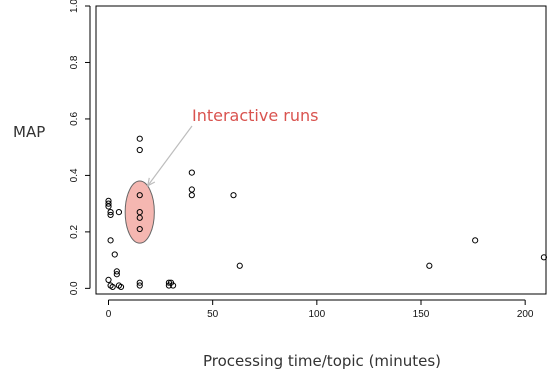 This screenshot has height=374, width=548. Describe the element at coordinates (80, 147) in the screenshot. I see `y-axis: 0.0 0.2 0.4 0.6 0.8 1.0` at that location.